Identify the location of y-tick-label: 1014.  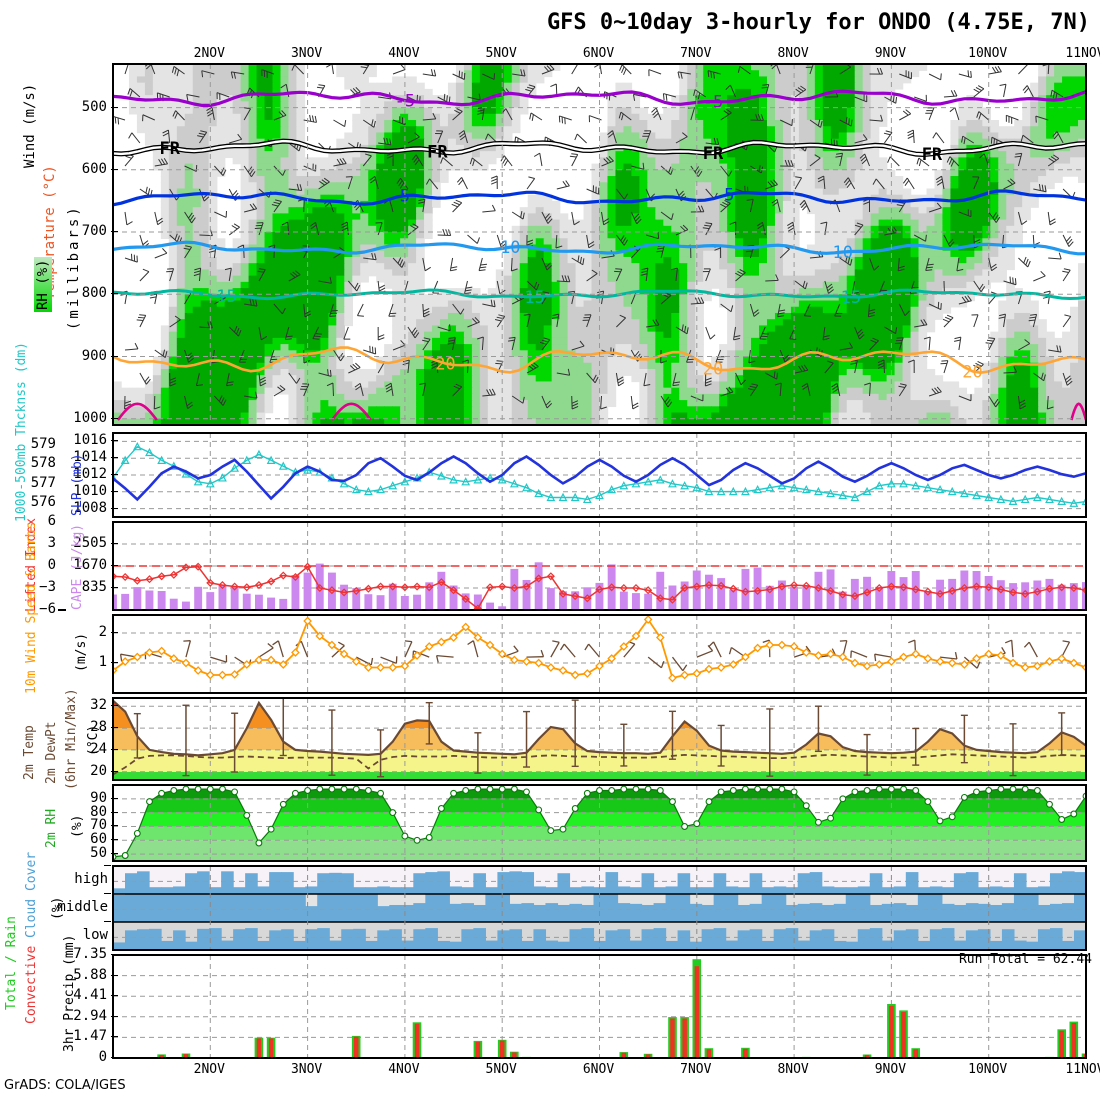
(90, 457).